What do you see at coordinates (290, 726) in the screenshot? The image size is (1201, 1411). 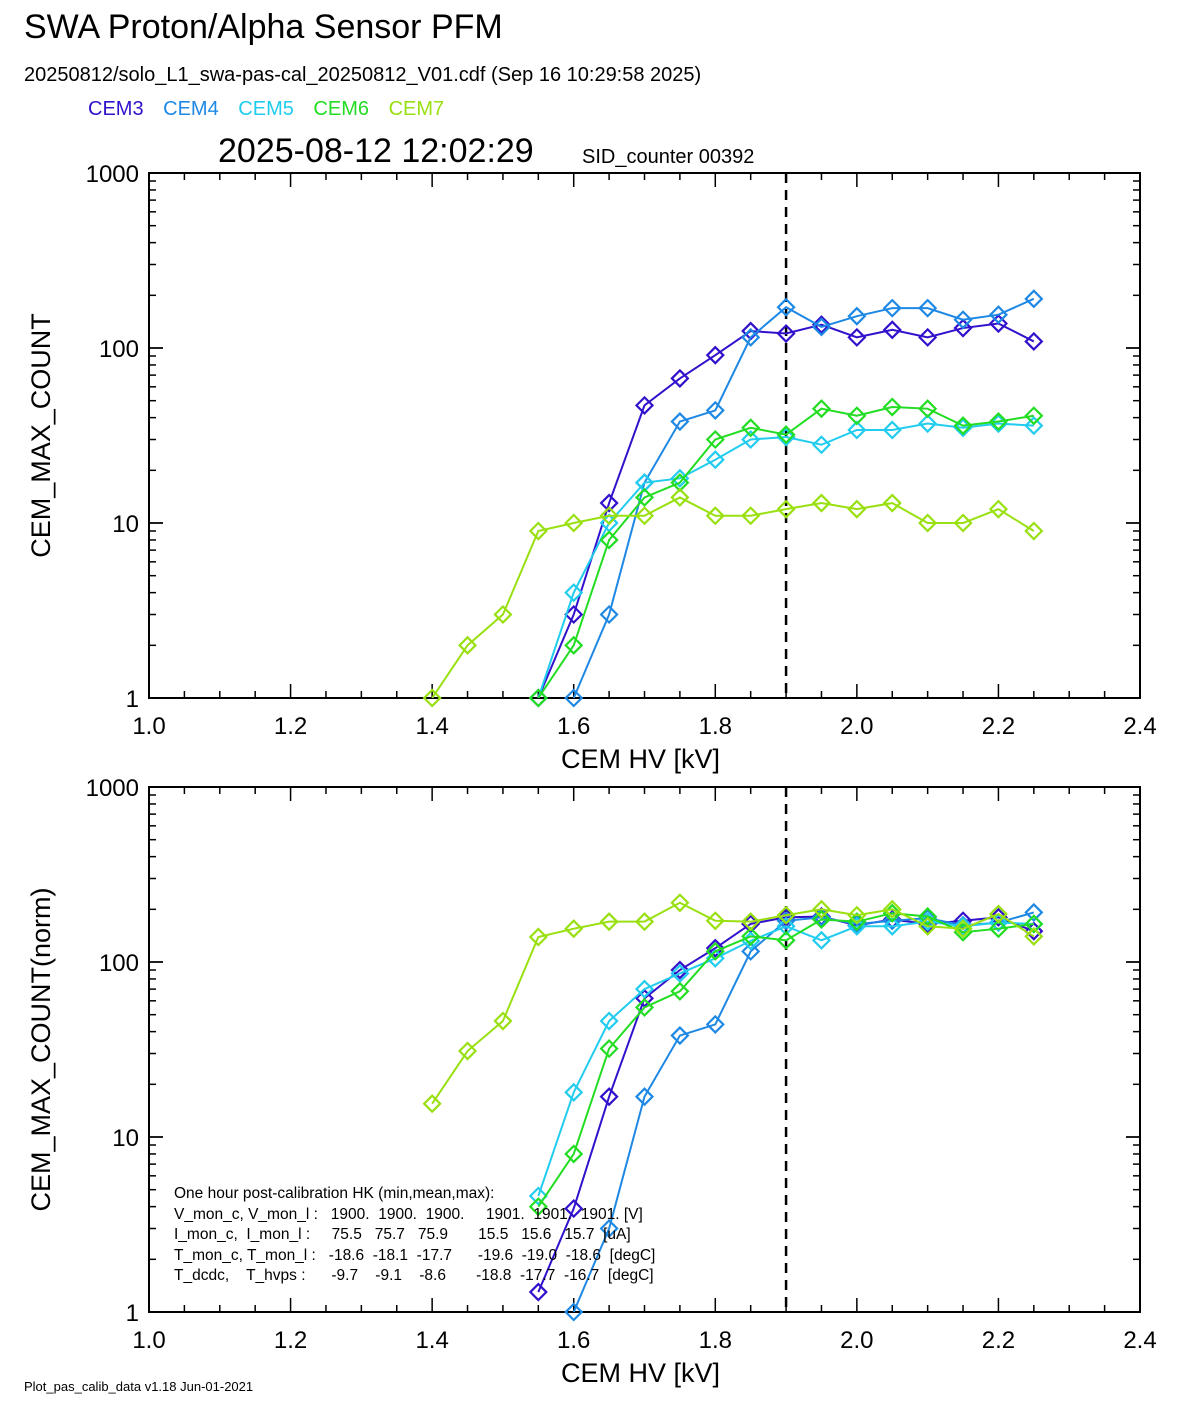 I see `x-tick-label: 1.2` at bounding box center [290, 726].